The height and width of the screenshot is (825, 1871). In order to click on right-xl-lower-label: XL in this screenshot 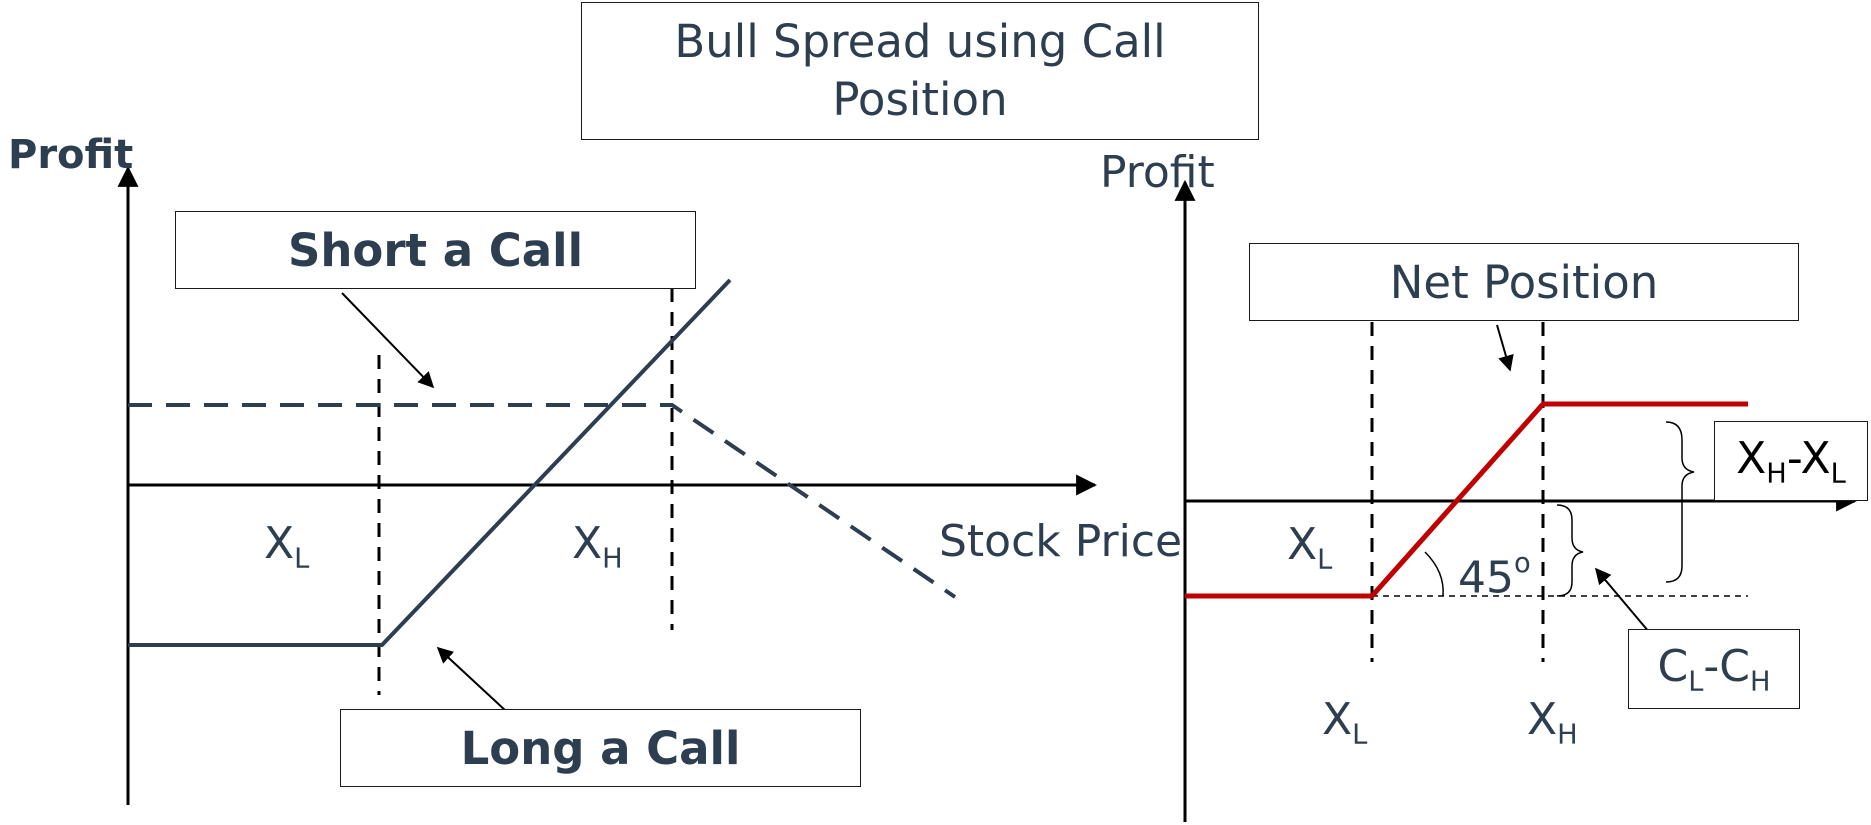, I will do `click(1344, 723)`.